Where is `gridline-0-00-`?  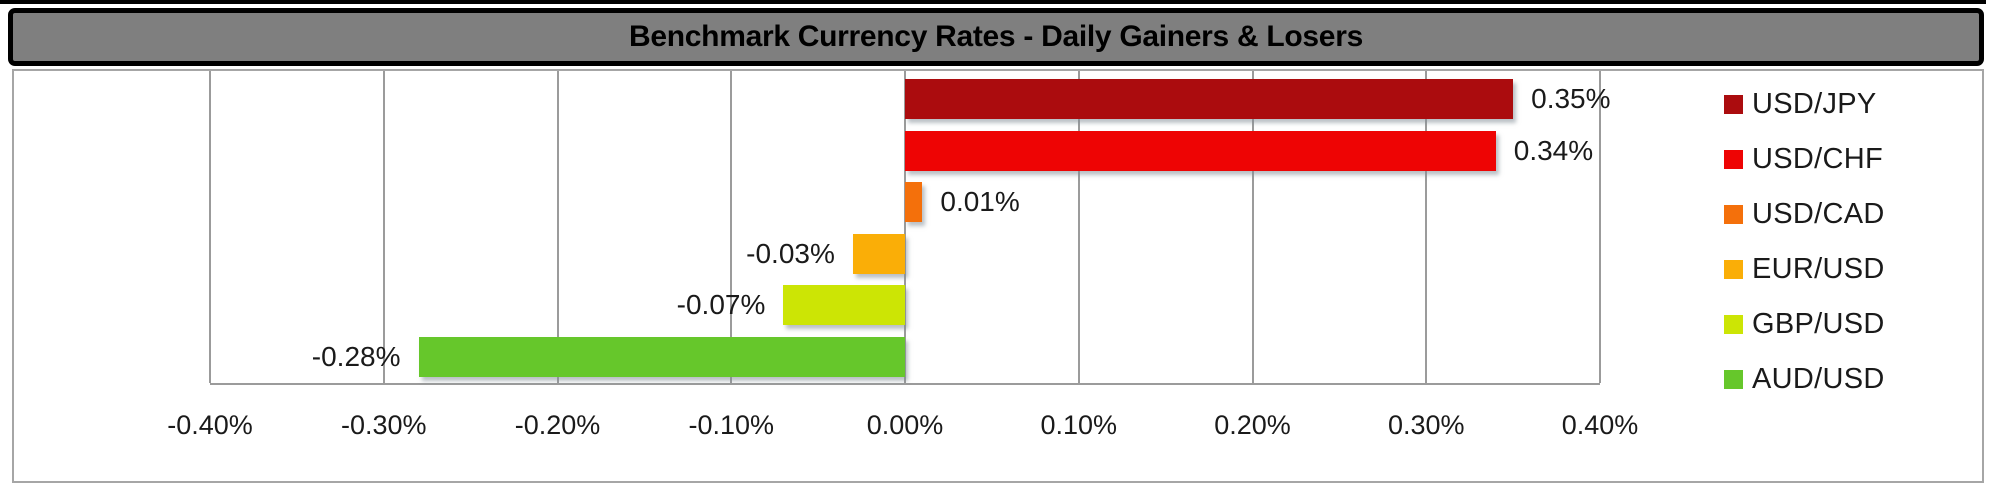 gridline-0-00- is located at coordinates (905, 227).